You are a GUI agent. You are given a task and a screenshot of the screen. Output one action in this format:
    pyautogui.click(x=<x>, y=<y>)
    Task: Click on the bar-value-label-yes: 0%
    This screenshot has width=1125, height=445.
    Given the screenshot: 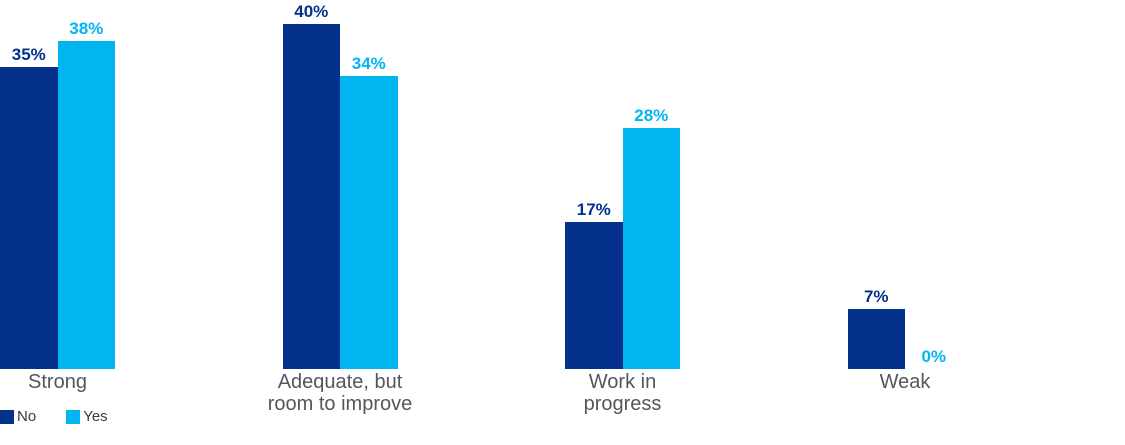 What is the action you would take?
    pyautogui.click(x=934, y=356)
    